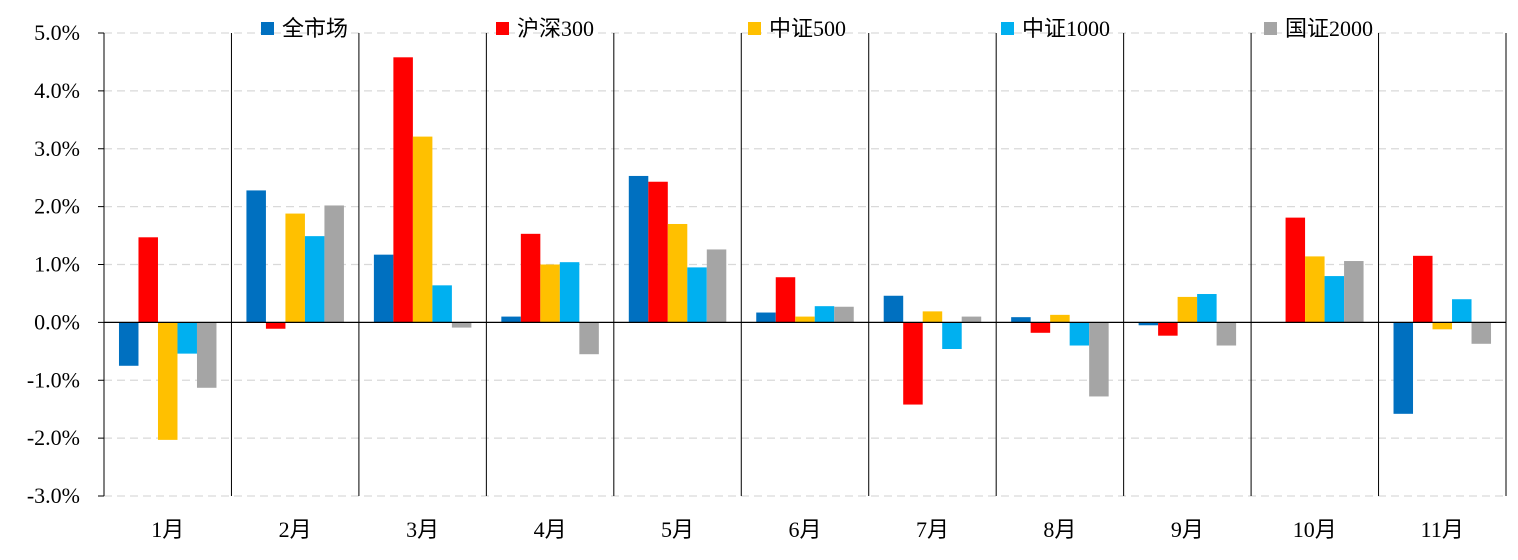  I want to click on legend-label: 中证1000, so click(1066, 28).